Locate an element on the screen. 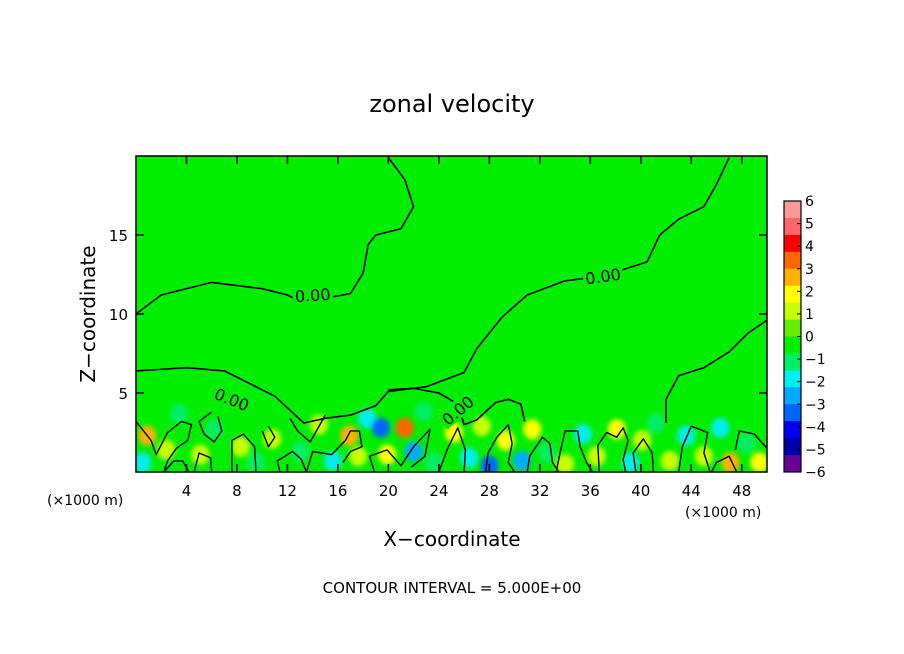  x-units-right: (×1000 m) is located at coordinates (723, 513).